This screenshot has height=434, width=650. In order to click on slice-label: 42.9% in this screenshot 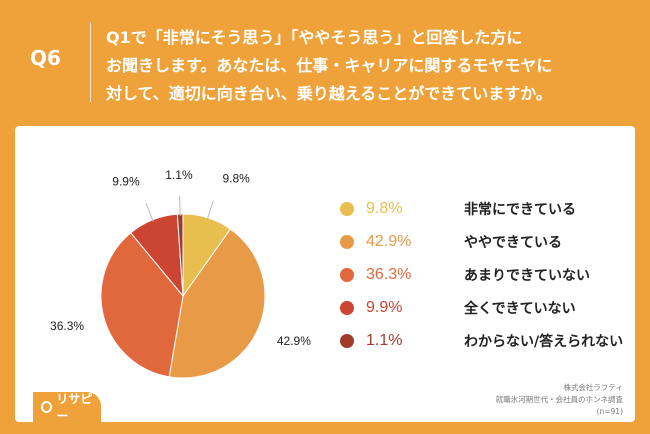, I will do `click(294, 341)`.